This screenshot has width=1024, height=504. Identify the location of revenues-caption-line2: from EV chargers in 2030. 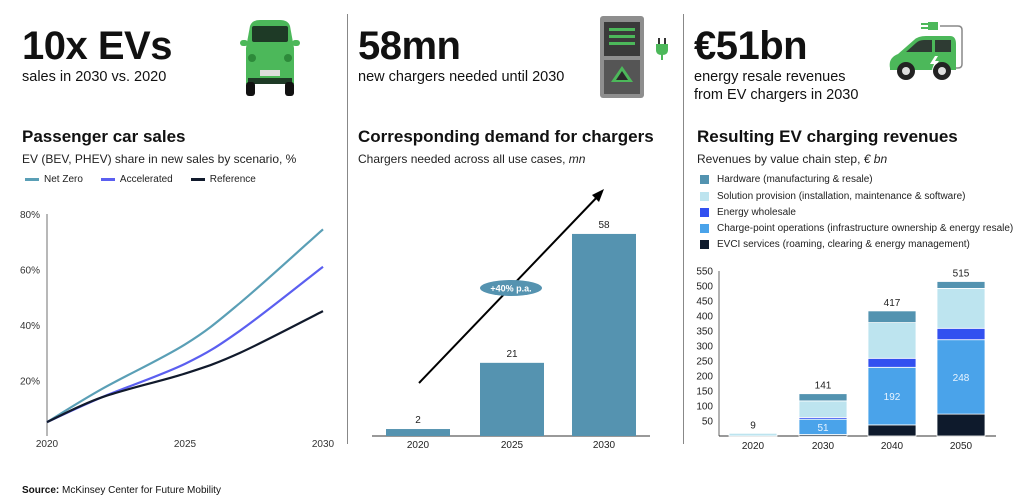
(776, 95).